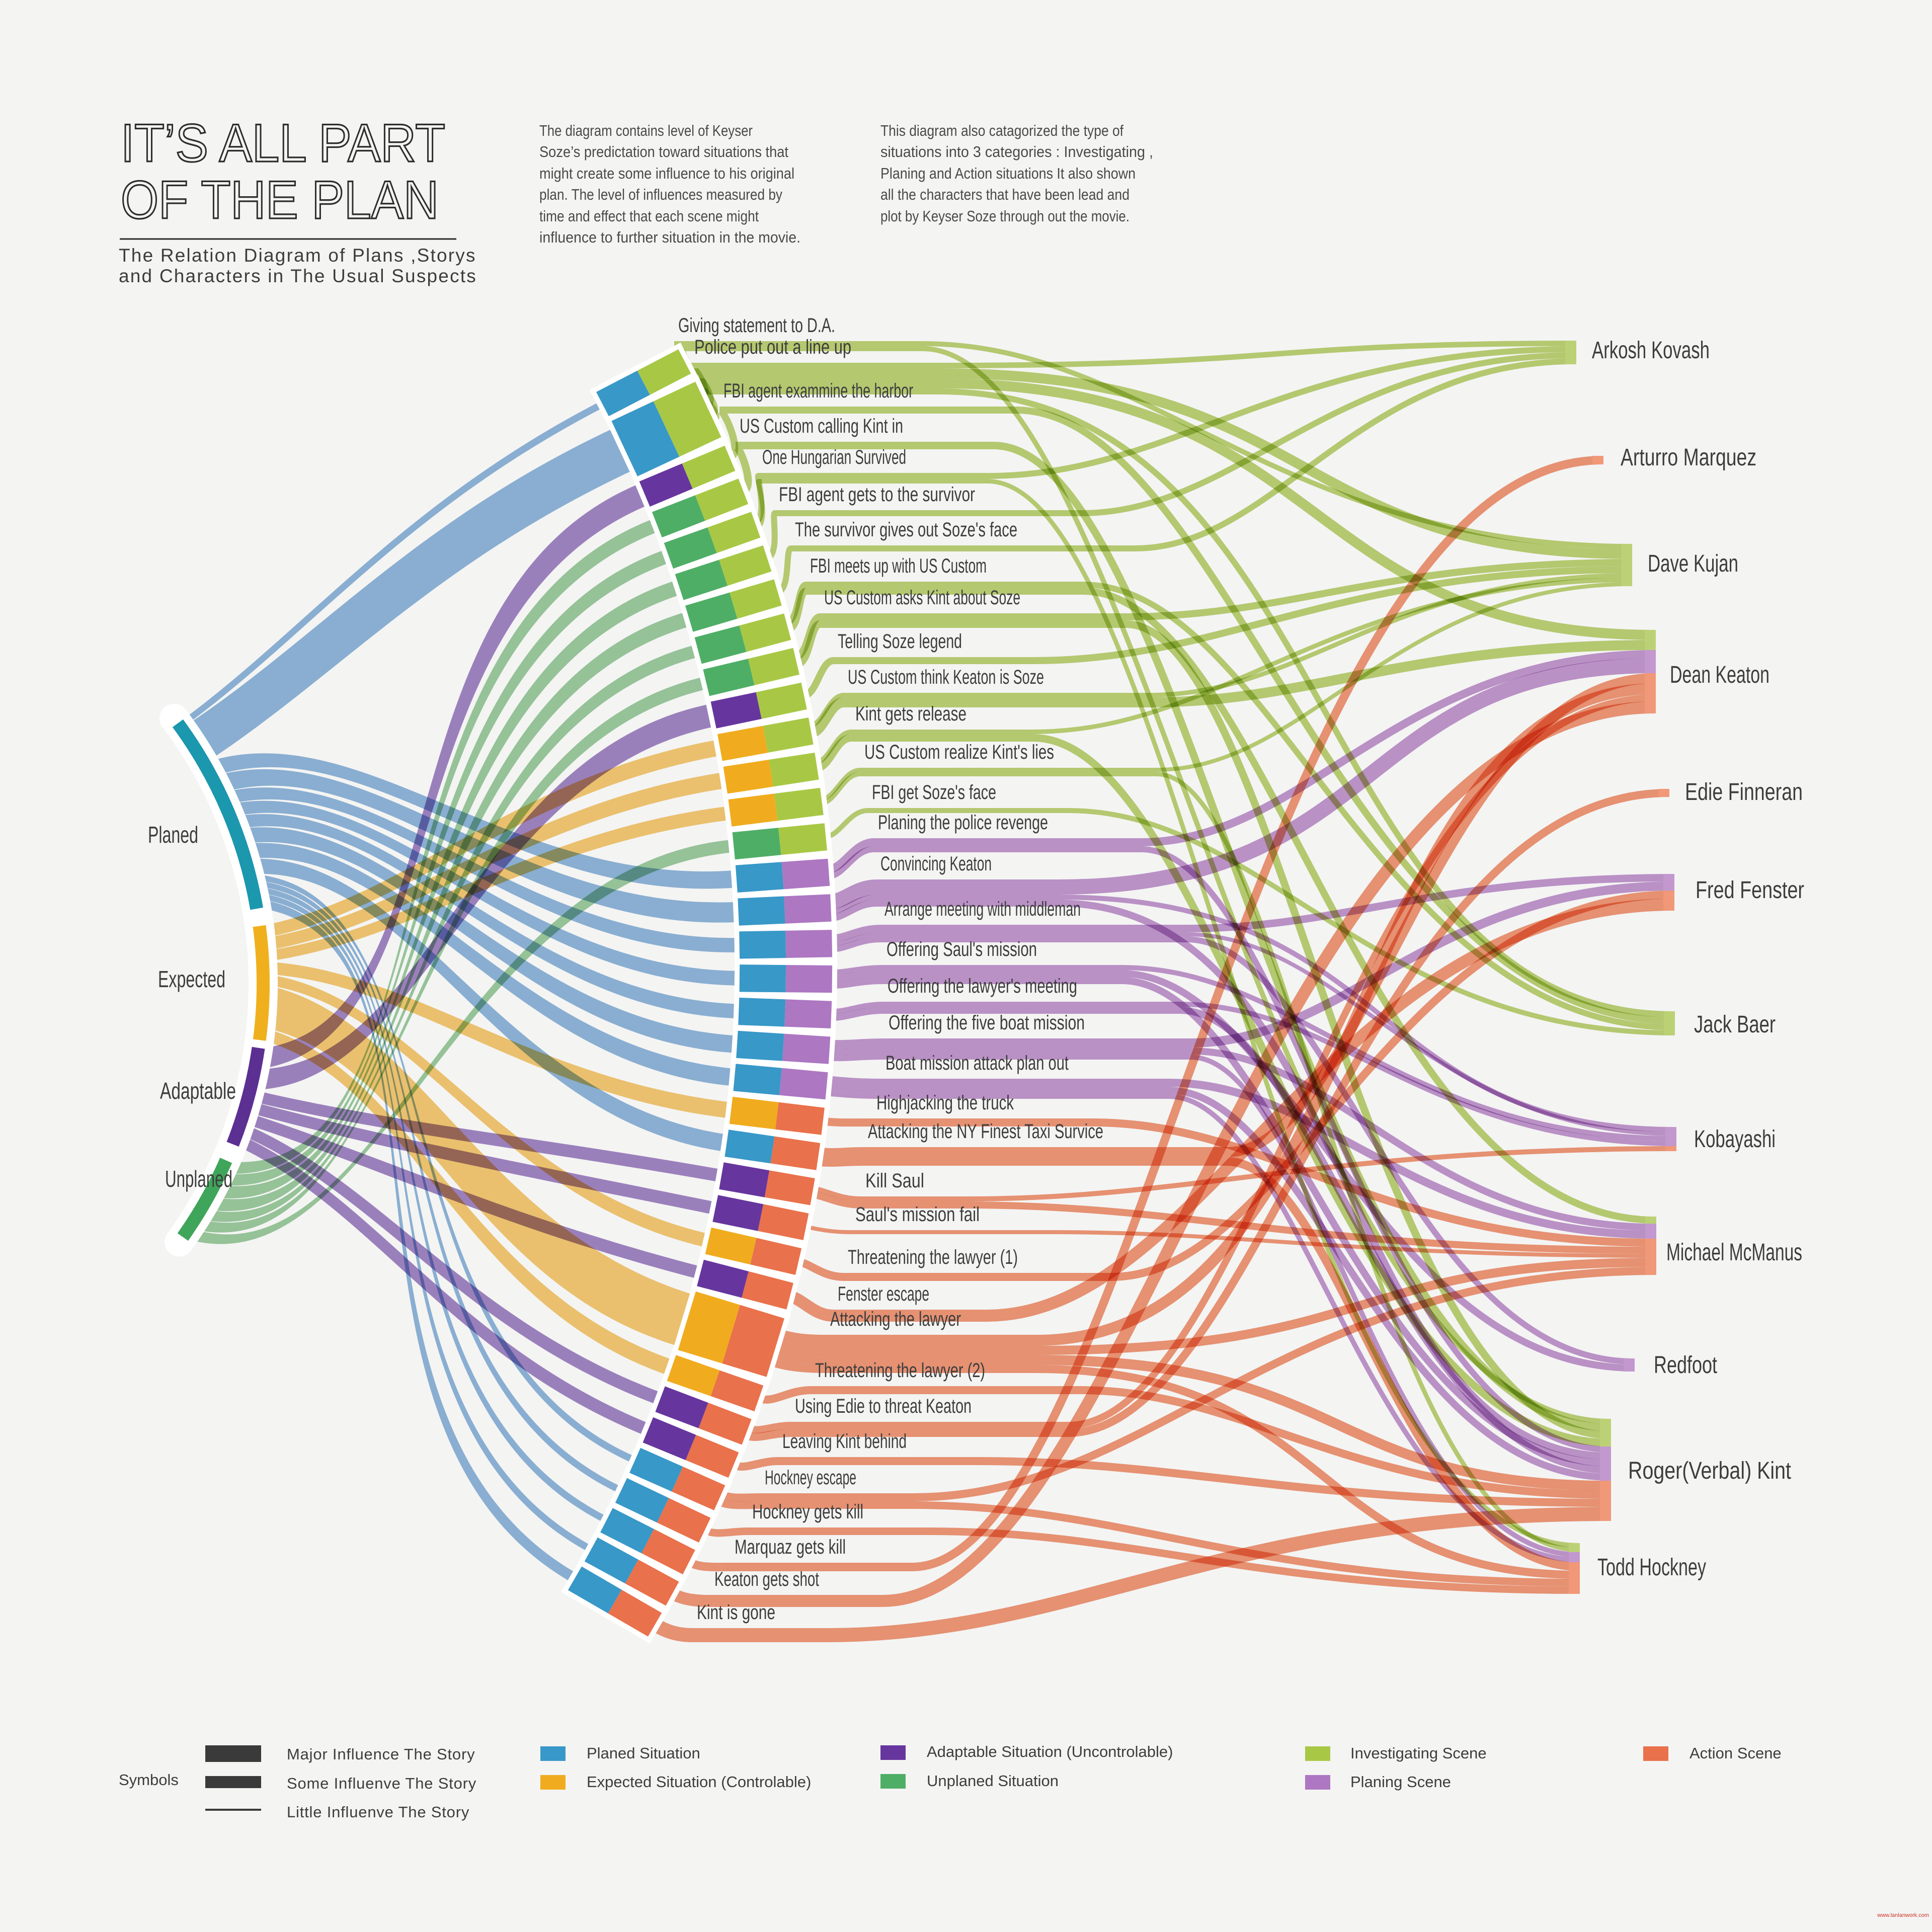 The height and width of the screenshot is (1932, 1932). I want to click on svg-text: Leaving Kint behind, so click(845, 1442).